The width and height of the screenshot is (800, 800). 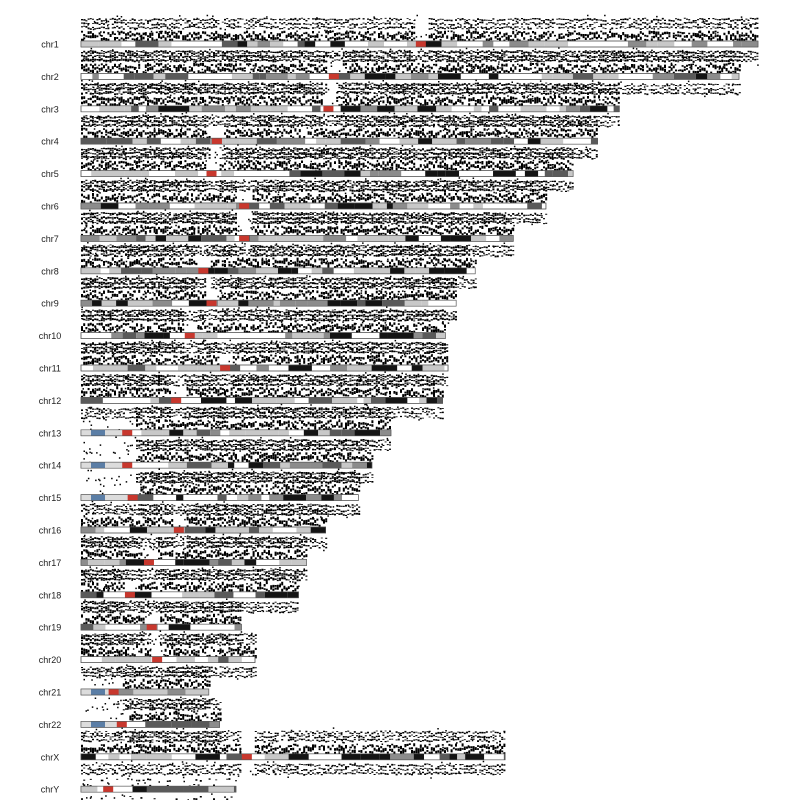 I want to click on centromere-chr3, so click(x=328, y=108).